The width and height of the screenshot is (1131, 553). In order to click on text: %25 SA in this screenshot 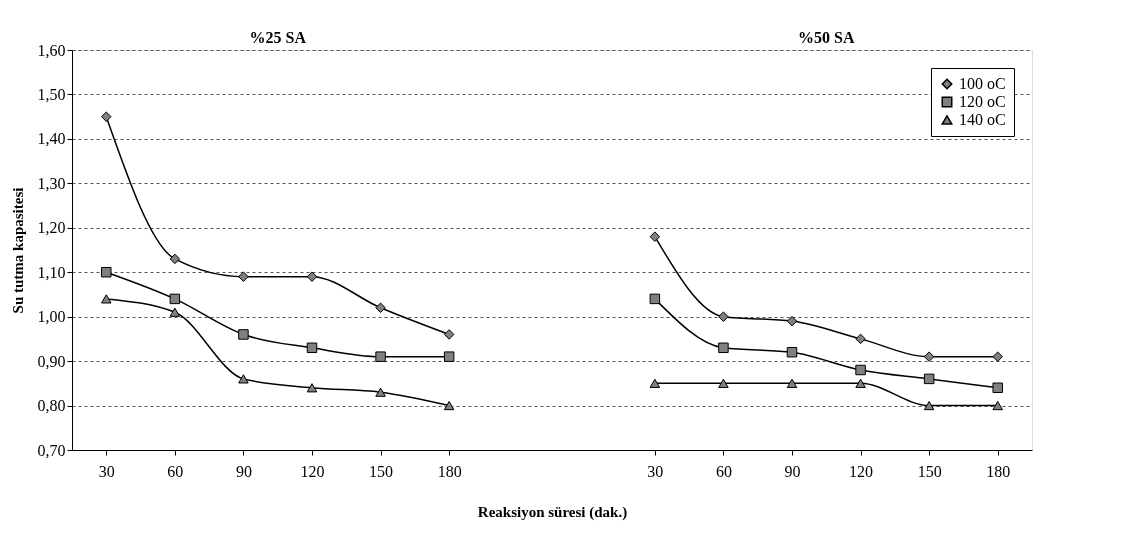, I will do `click(278, 37)`.